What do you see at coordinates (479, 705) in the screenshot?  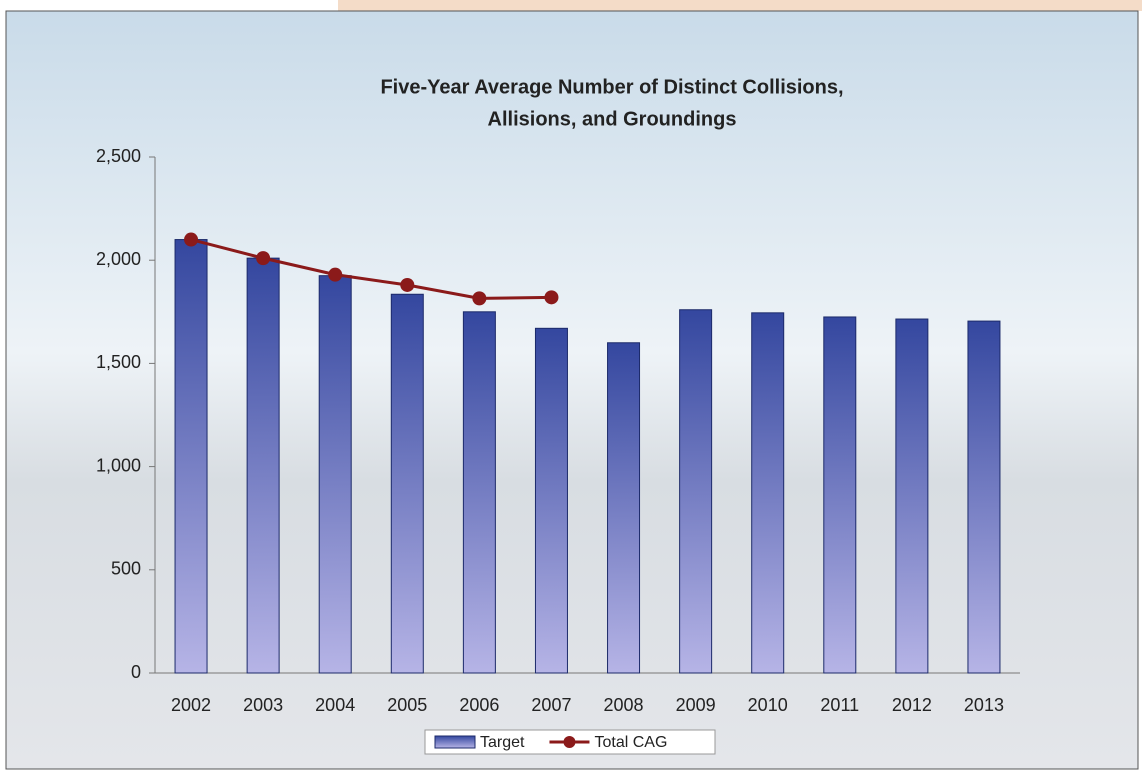 I see `x-tick-label: 2006` at bounding box center [479, 705].